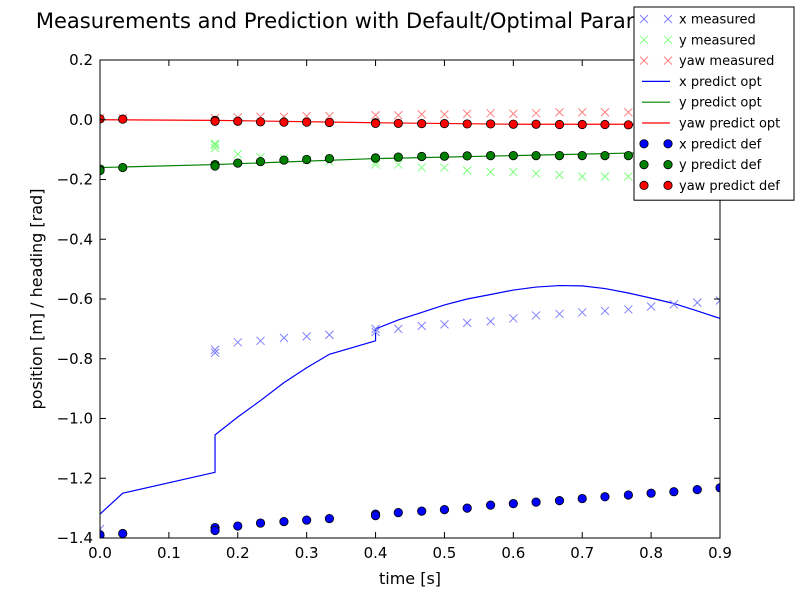 This screenshot has width=800, height=600. What do you see at coordinates (410, 578) in the screenshot?
I see `x-axis-label: time [s]` at bounding box center [410, 578].